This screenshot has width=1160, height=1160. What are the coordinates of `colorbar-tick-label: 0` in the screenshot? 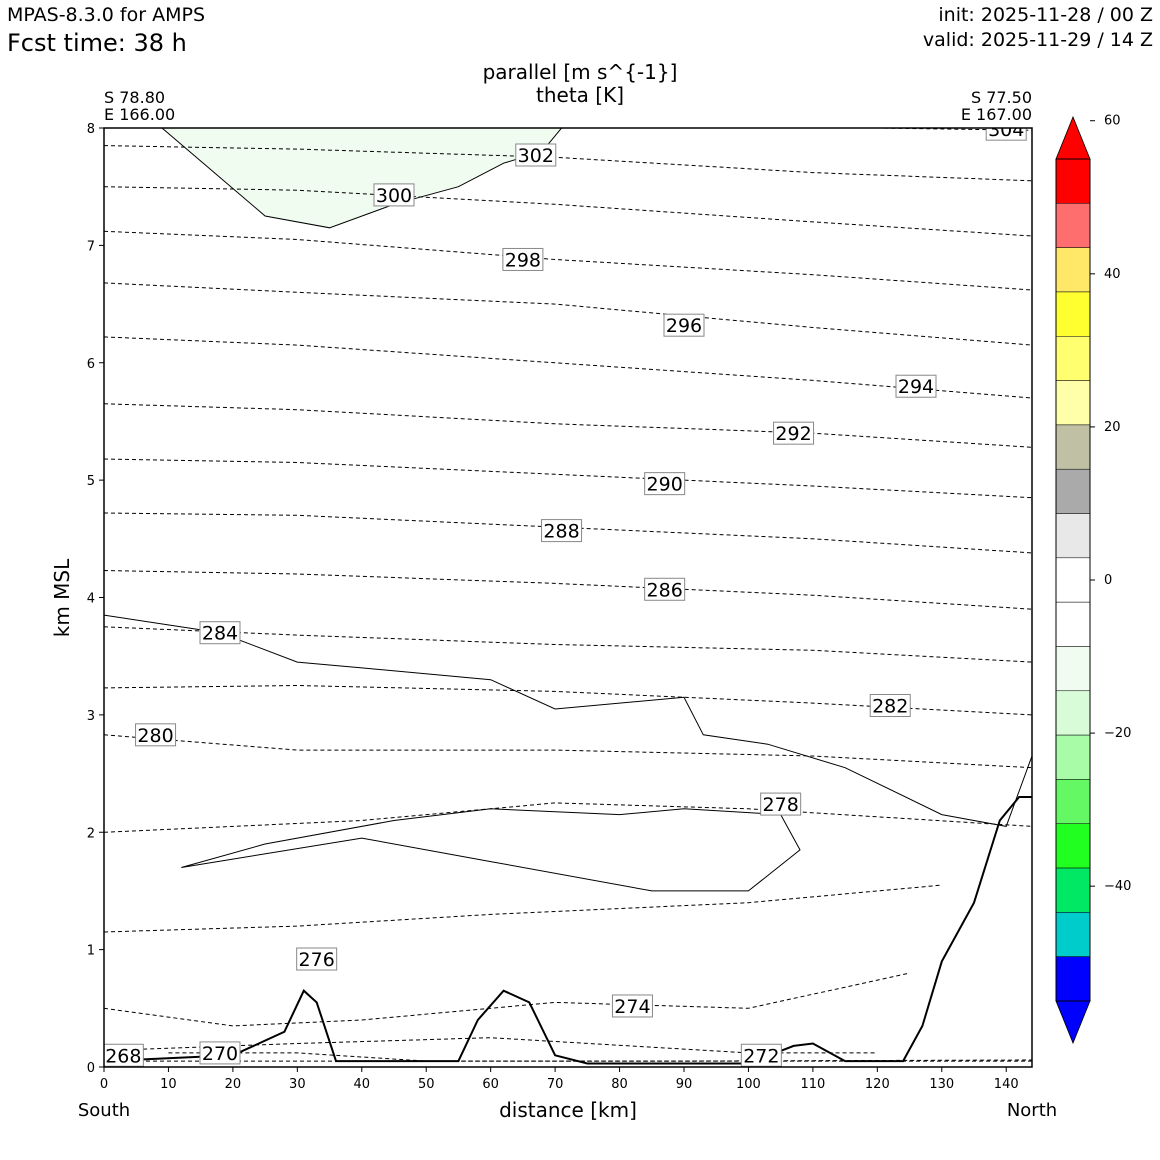 It's located at (1108, 580).